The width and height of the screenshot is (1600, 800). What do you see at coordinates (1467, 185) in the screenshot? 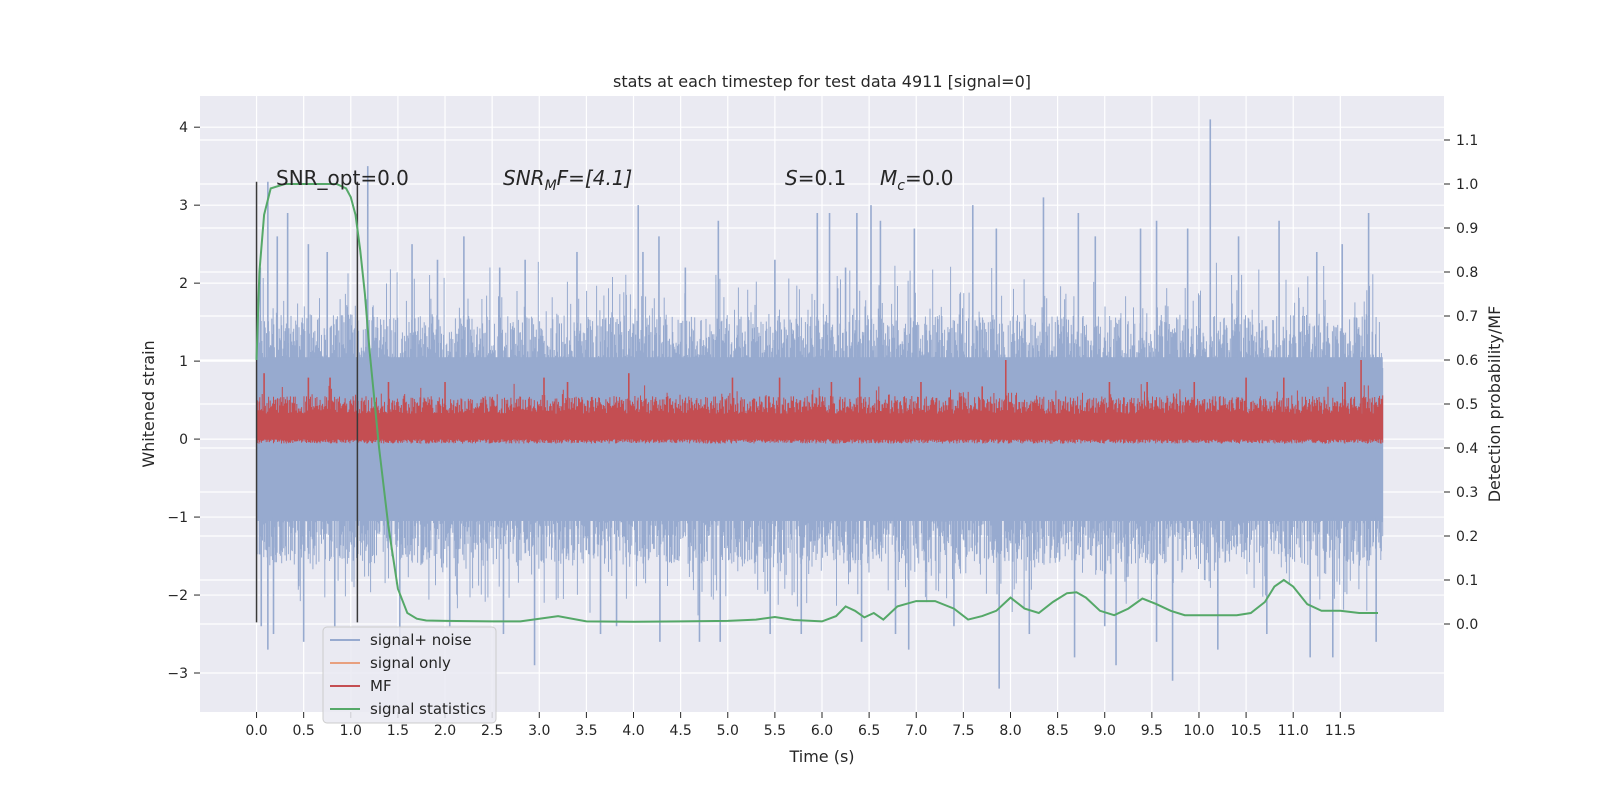
I see `y-right-tick-label: 1.0` at bounding box center [1467, 185].